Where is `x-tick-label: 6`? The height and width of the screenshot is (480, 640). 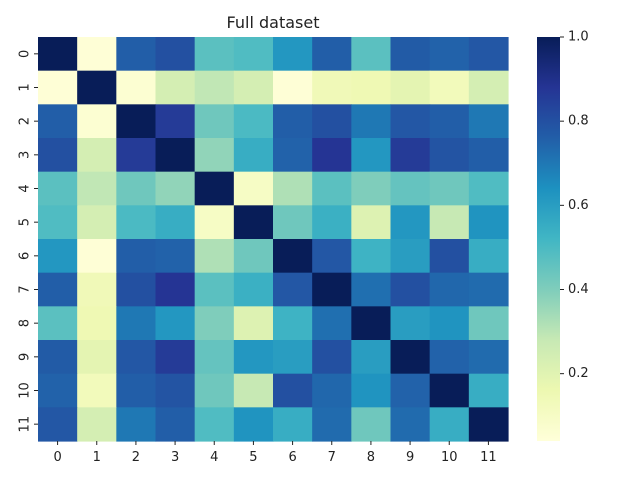
x-tick-label: 6 is located at coordinates (292, 457).